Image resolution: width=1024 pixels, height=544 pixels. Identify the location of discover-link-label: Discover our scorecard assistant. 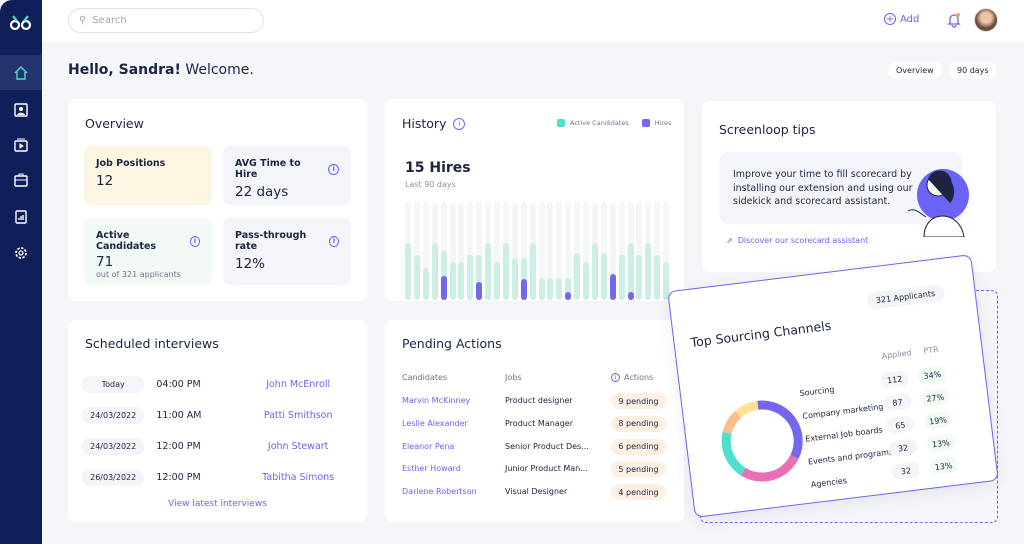
(803, 240).